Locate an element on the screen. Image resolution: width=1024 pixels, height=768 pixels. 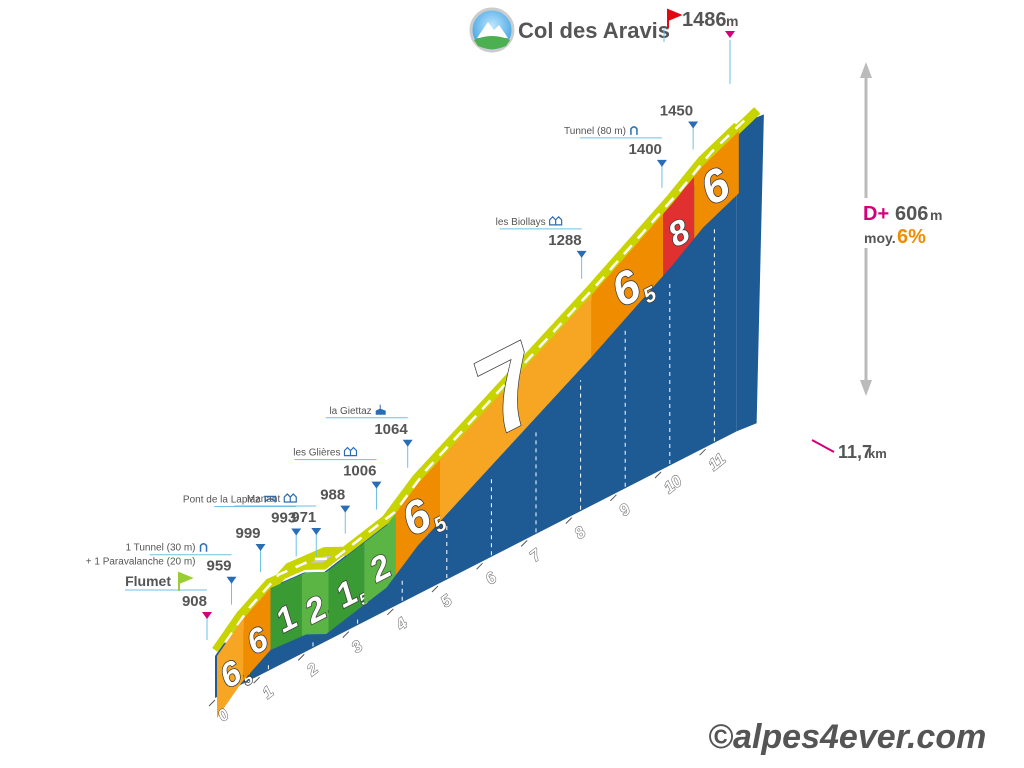
logo-mountain-icon is located at coordinates (492, 30).